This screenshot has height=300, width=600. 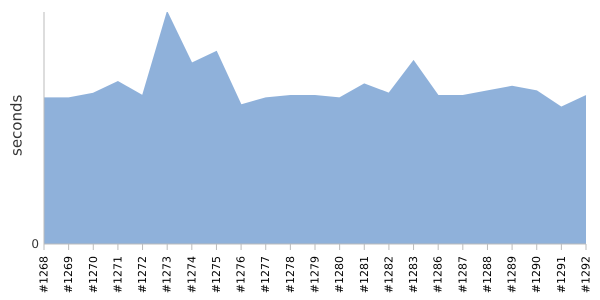 What do you see at coordinates (167, 275) in the screenshot?
I see `x-tick-label: #1273` at bounding box center [167, 275].